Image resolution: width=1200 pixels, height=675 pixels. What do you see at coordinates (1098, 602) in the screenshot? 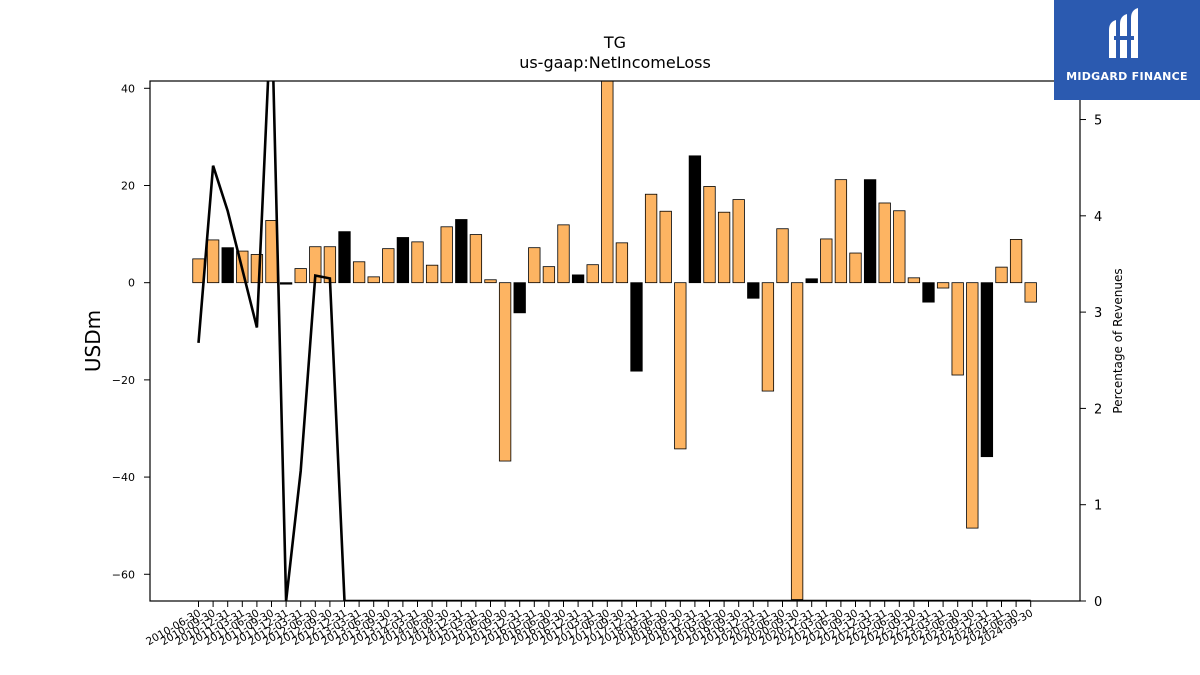
I see `y2-tick-label: 0` at bounding box center [1098, 602].